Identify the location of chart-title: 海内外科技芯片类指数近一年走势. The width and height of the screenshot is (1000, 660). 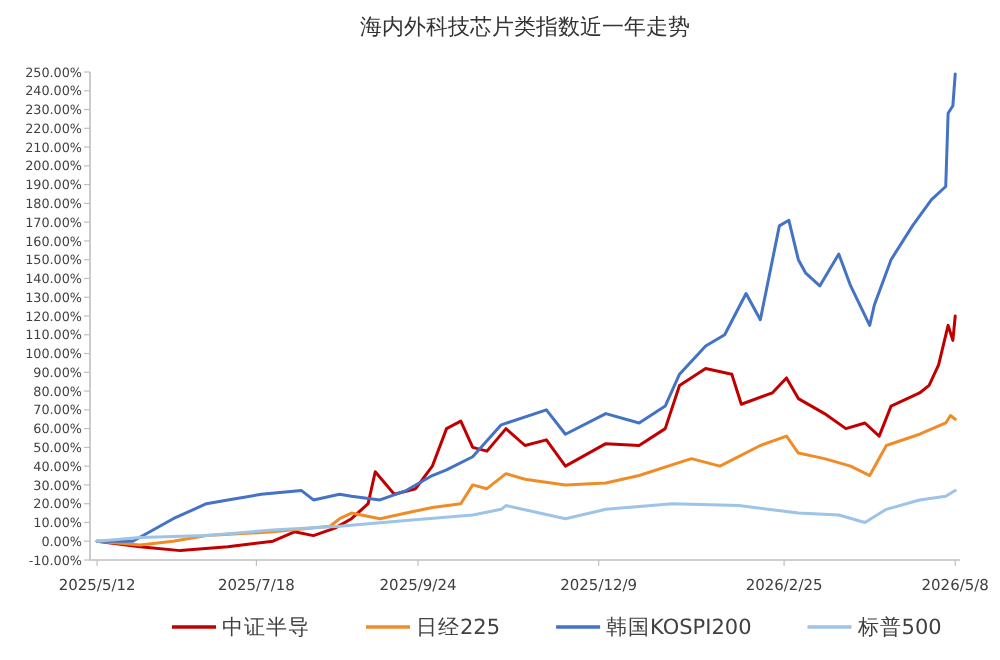
(525, 27).